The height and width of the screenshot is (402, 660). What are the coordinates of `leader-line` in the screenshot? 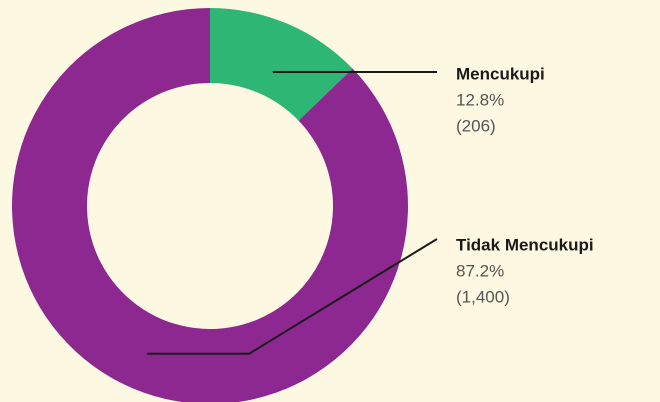 It's located at (292, 296).